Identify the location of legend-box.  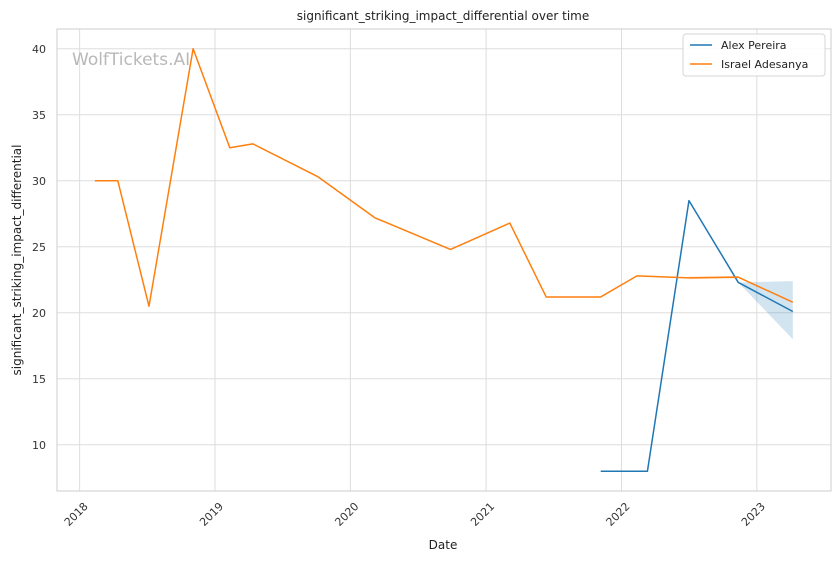
(754, 55).